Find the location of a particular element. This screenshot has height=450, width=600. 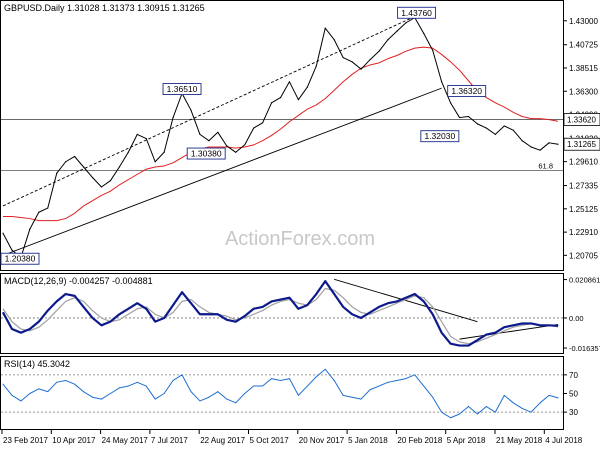

annotation-label: 1.36320 is located at coordinates (466, 91).